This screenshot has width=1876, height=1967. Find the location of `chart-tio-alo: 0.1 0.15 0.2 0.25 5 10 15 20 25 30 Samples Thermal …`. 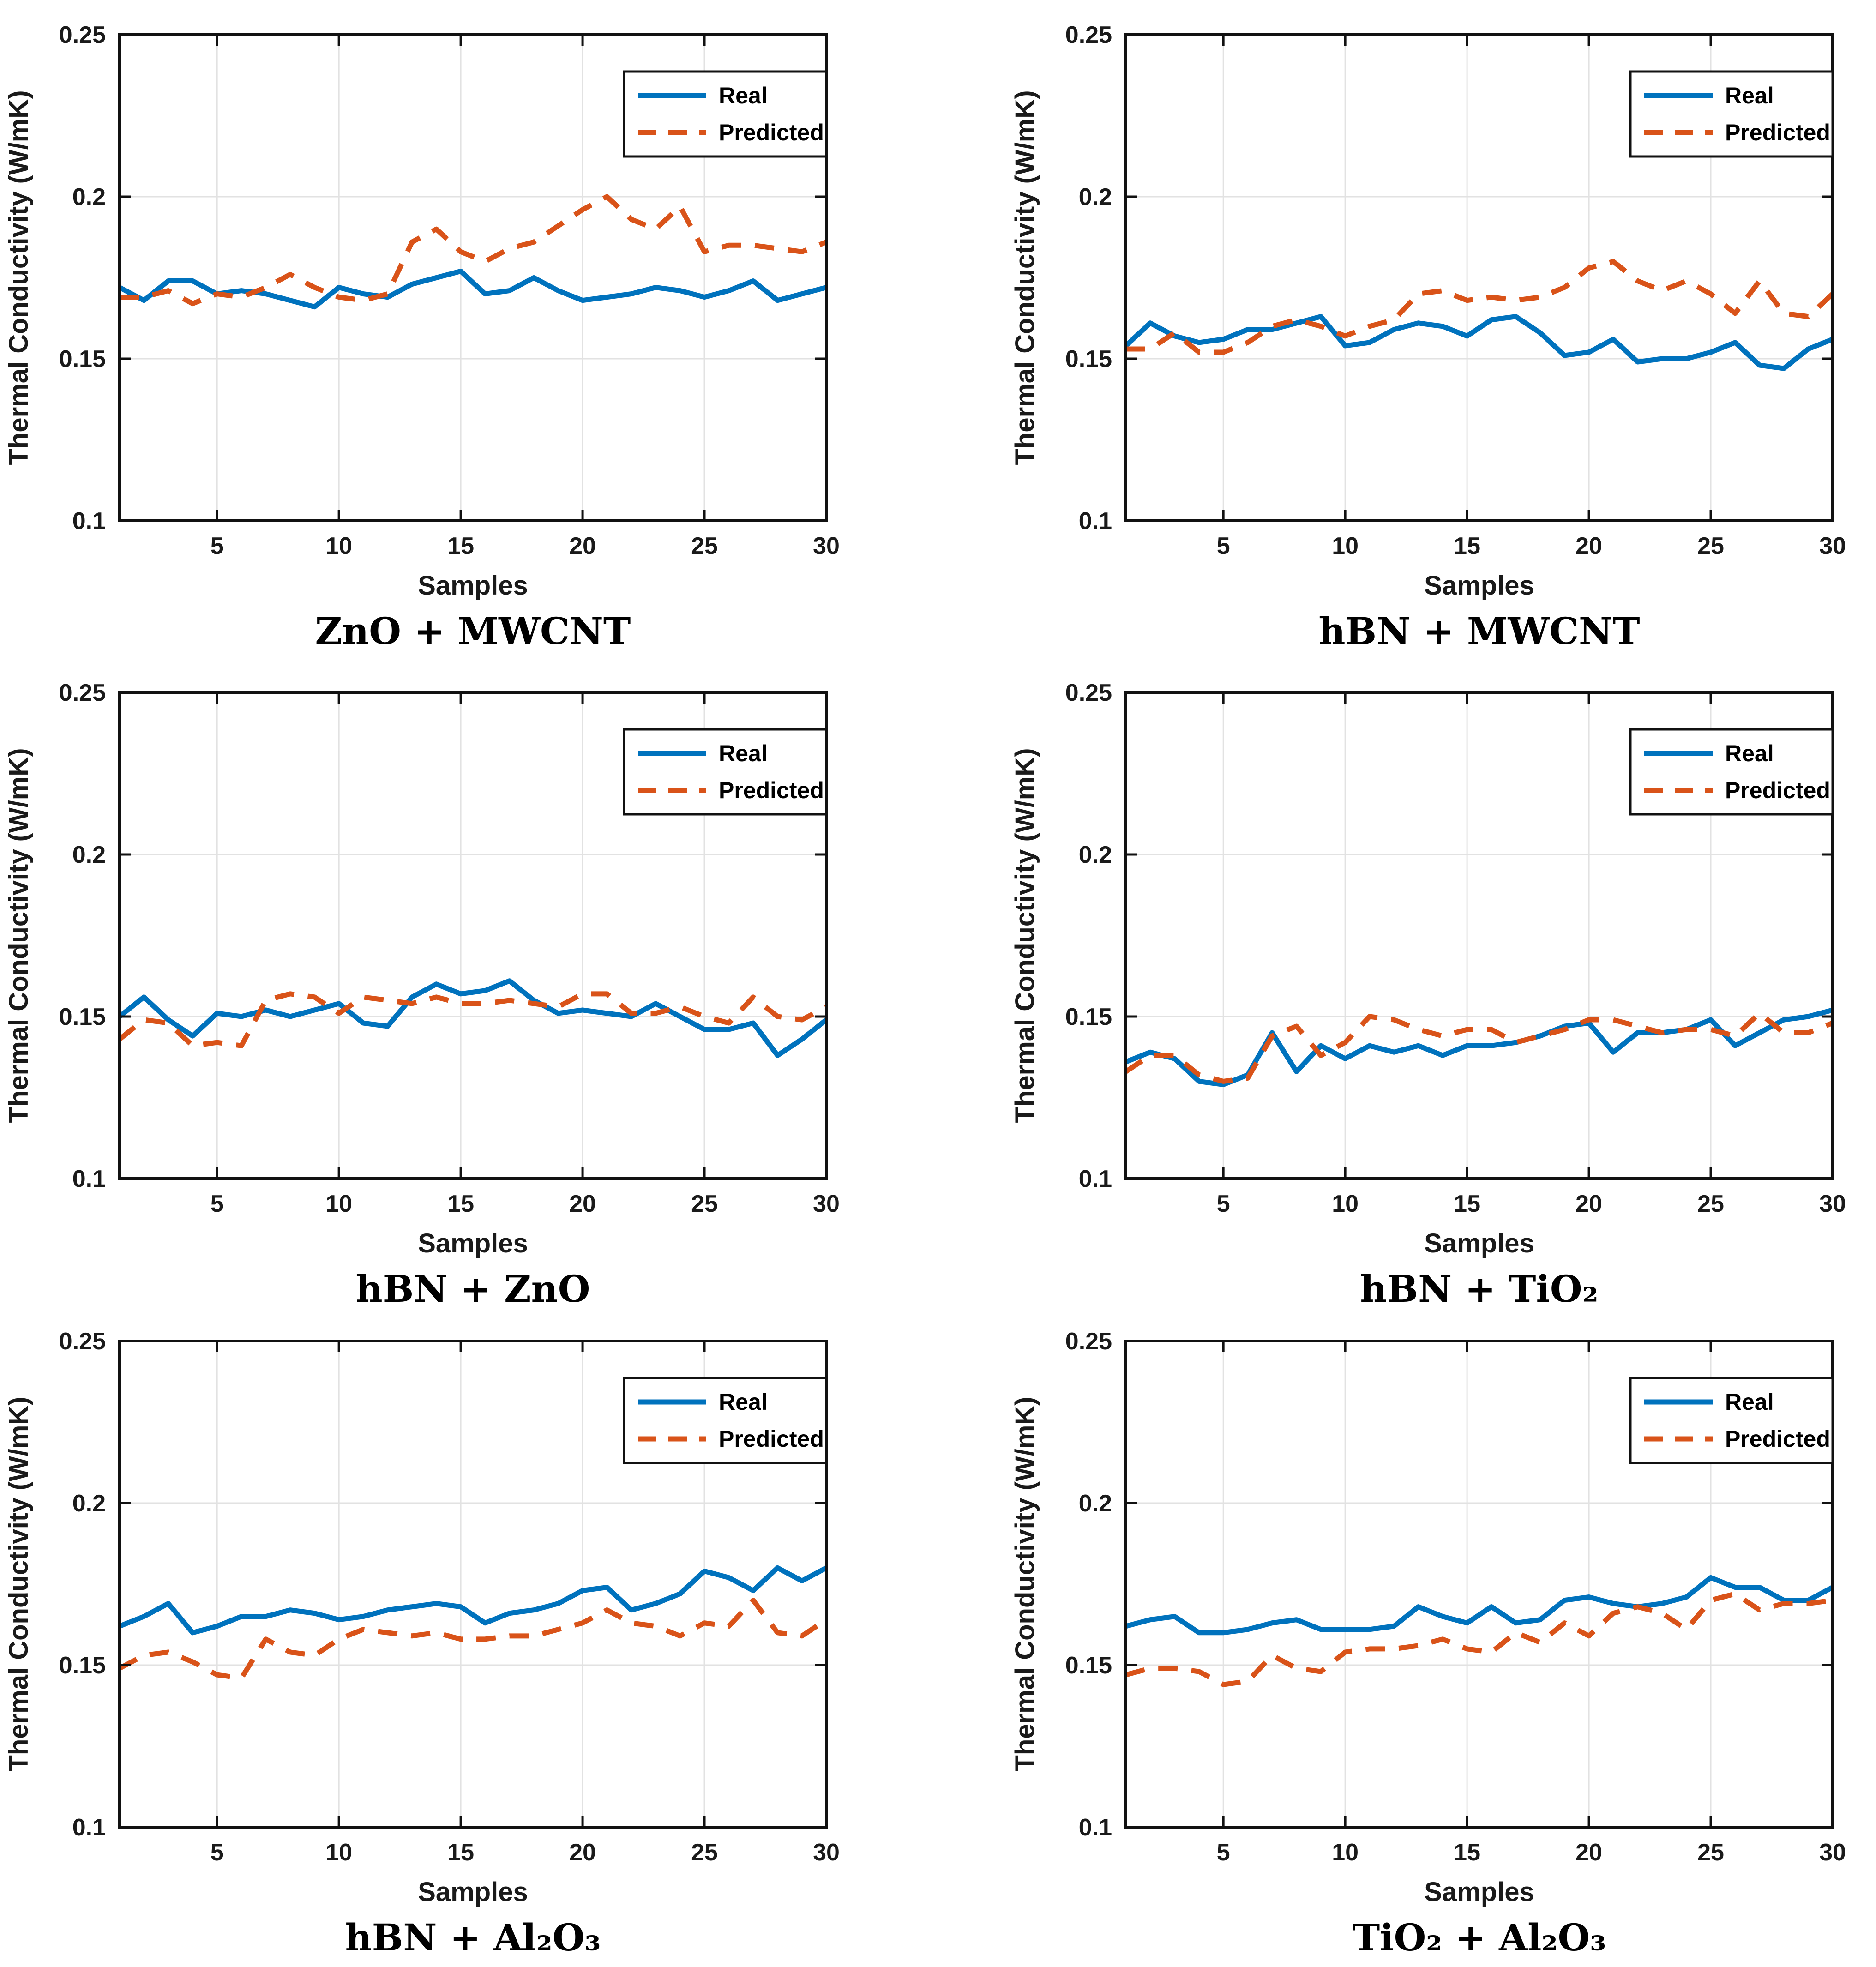

chart-tio-alo: 0.1 0.15 0.2 0.25 5 10 15 20 25 30 Samples Thermal … is located at coordinates (1428, 1643).